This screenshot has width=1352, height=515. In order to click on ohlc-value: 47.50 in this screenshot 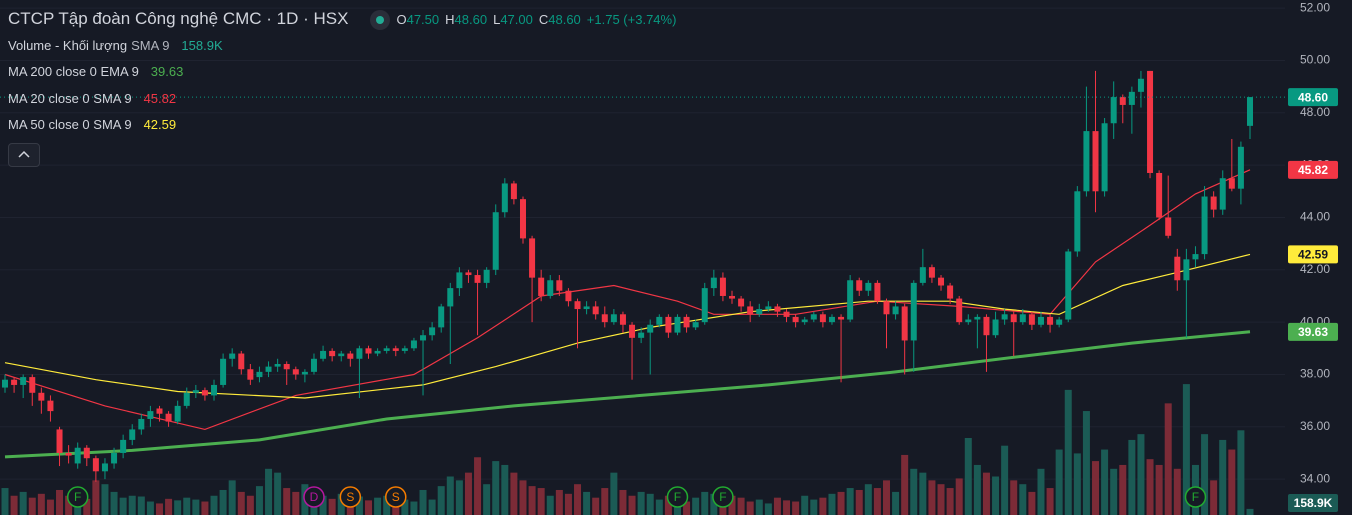, I will do `click(423, 19)`.